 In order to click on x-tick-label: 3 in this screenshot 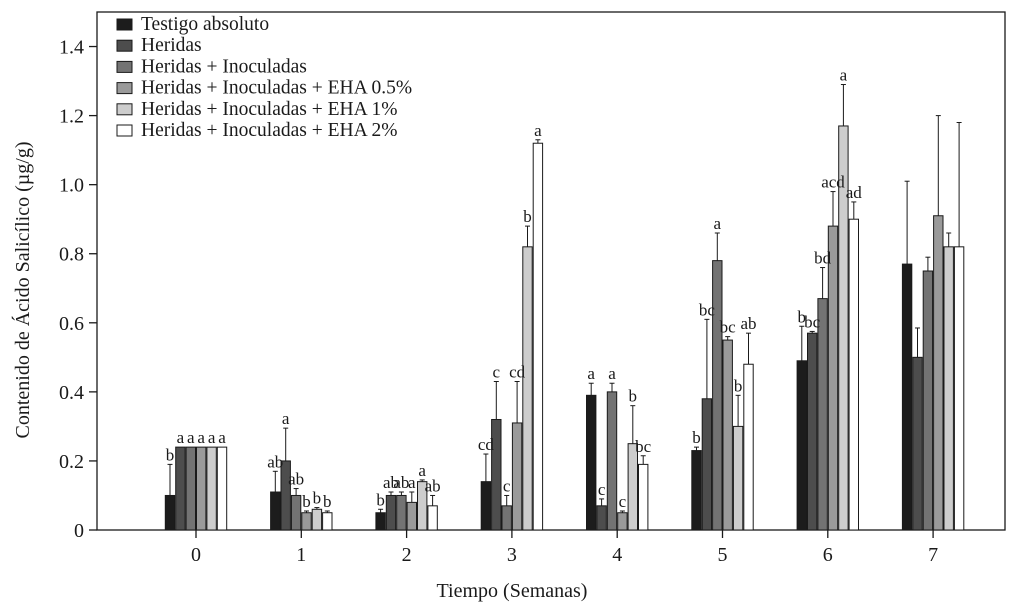, I will do `click(512, 555)`.